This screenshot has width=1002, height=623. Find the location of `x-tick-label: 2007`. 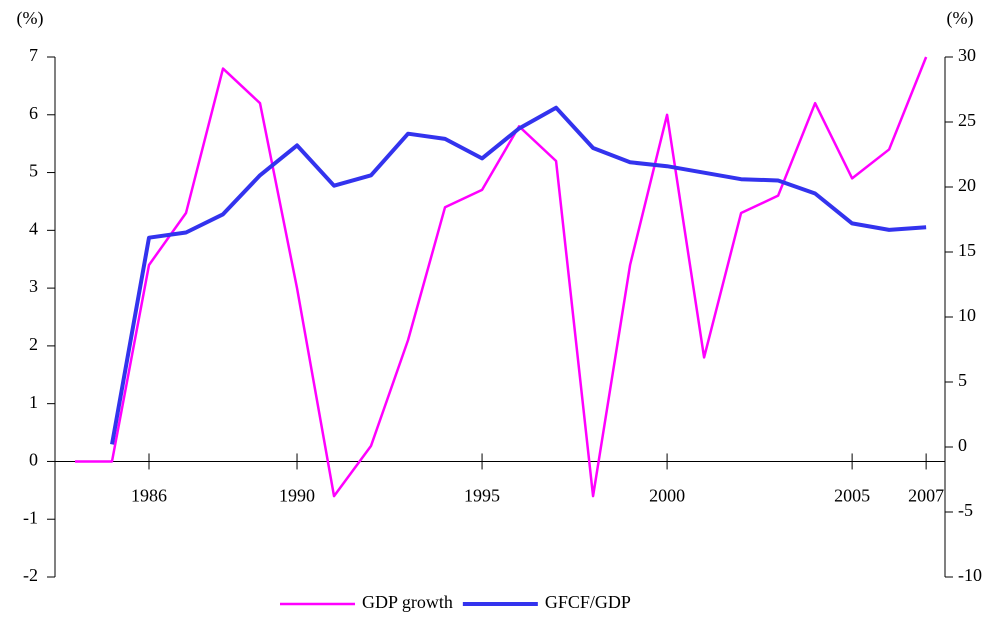

x-tick-label: 2007 is located at coordinates (926, 496).